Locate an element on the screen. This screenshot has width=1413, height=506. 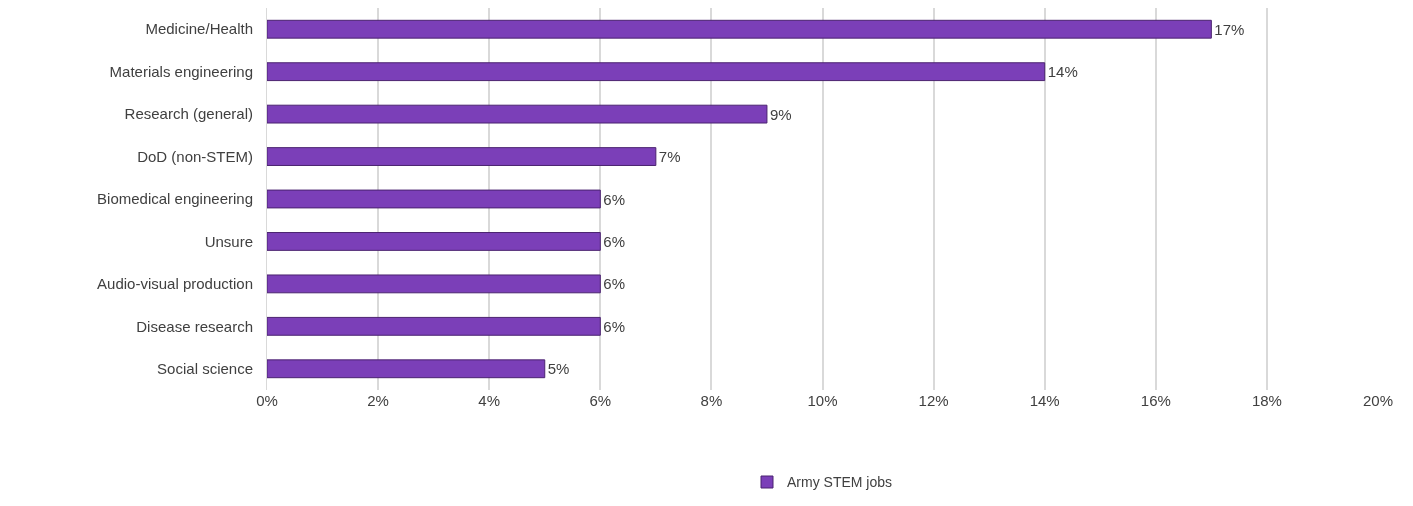
x-tick-label: 8% is located at coordinates (711, 400).